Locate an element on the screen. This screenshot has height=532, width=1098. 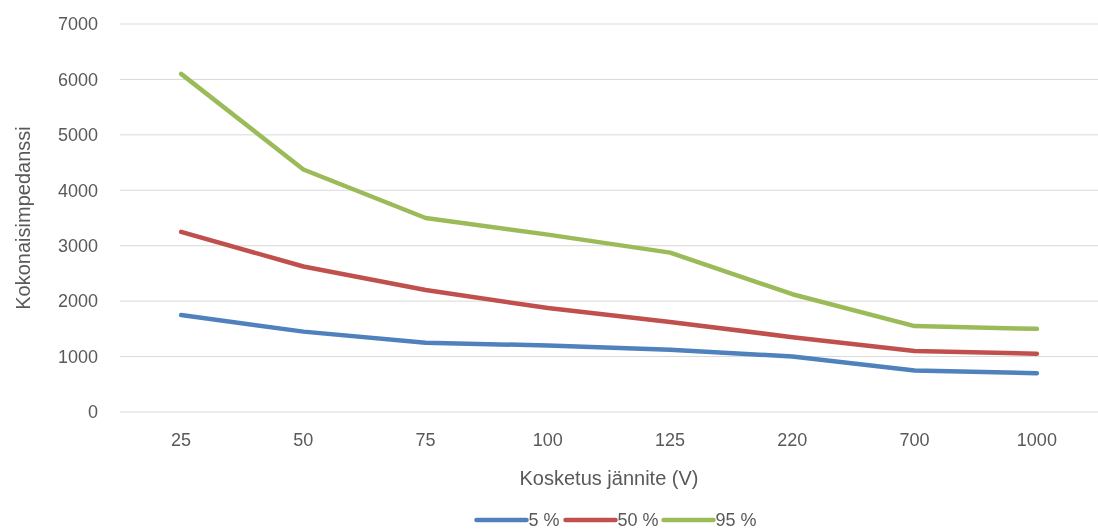
x-tick-label: 75 is located at coordinates (425, 440).